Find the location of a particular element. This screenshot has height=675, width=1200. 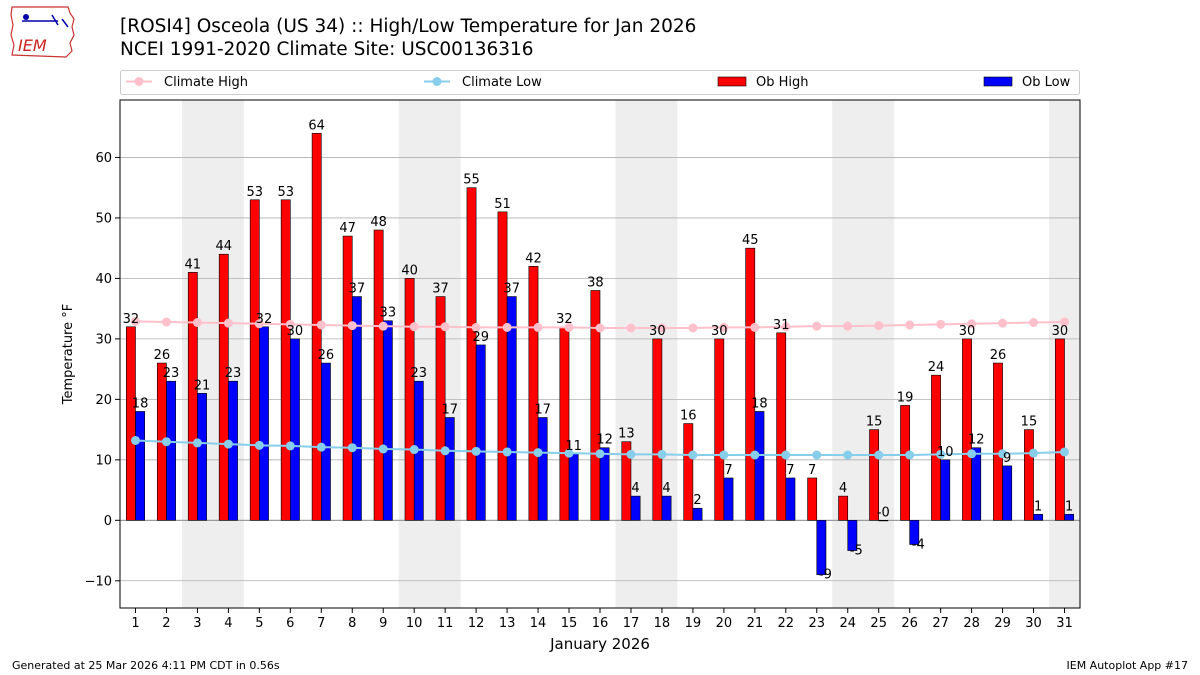

y-tick-label: −10 is located at coordinates (98, 581).